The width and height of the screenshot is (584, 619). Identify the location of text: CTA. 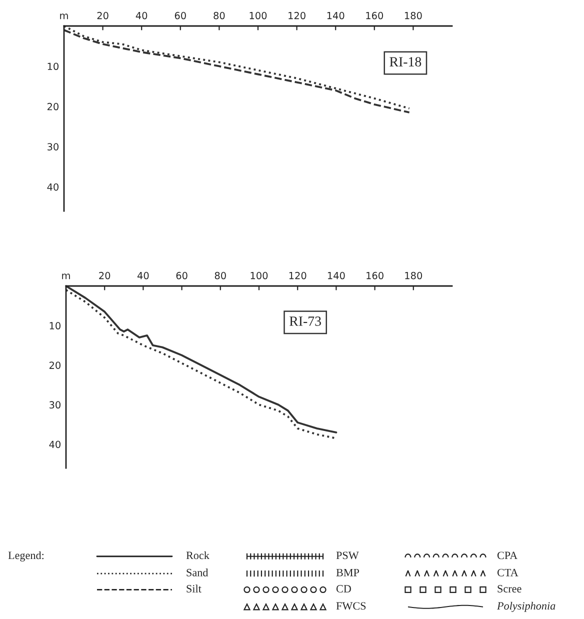
(507, 572).